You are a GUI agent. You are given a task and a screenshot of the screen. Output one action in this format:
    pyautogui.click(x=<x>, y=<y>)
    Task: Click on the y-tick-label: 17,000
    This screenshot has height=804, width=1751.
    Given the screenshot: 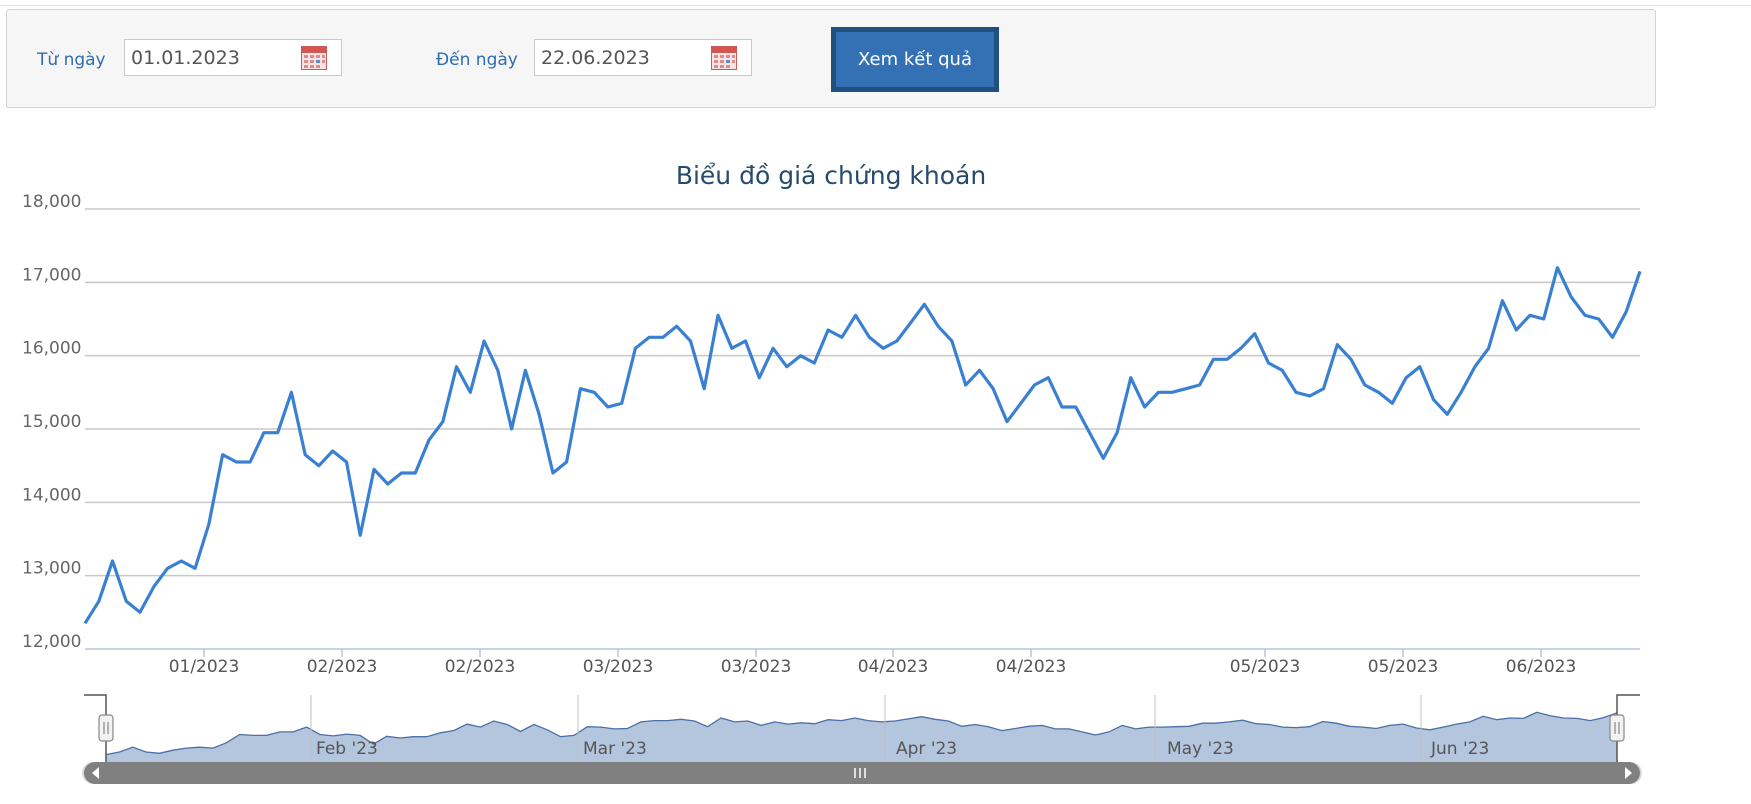 What is the action you would take?
    pyautogui.click(x=51, y=275)
    